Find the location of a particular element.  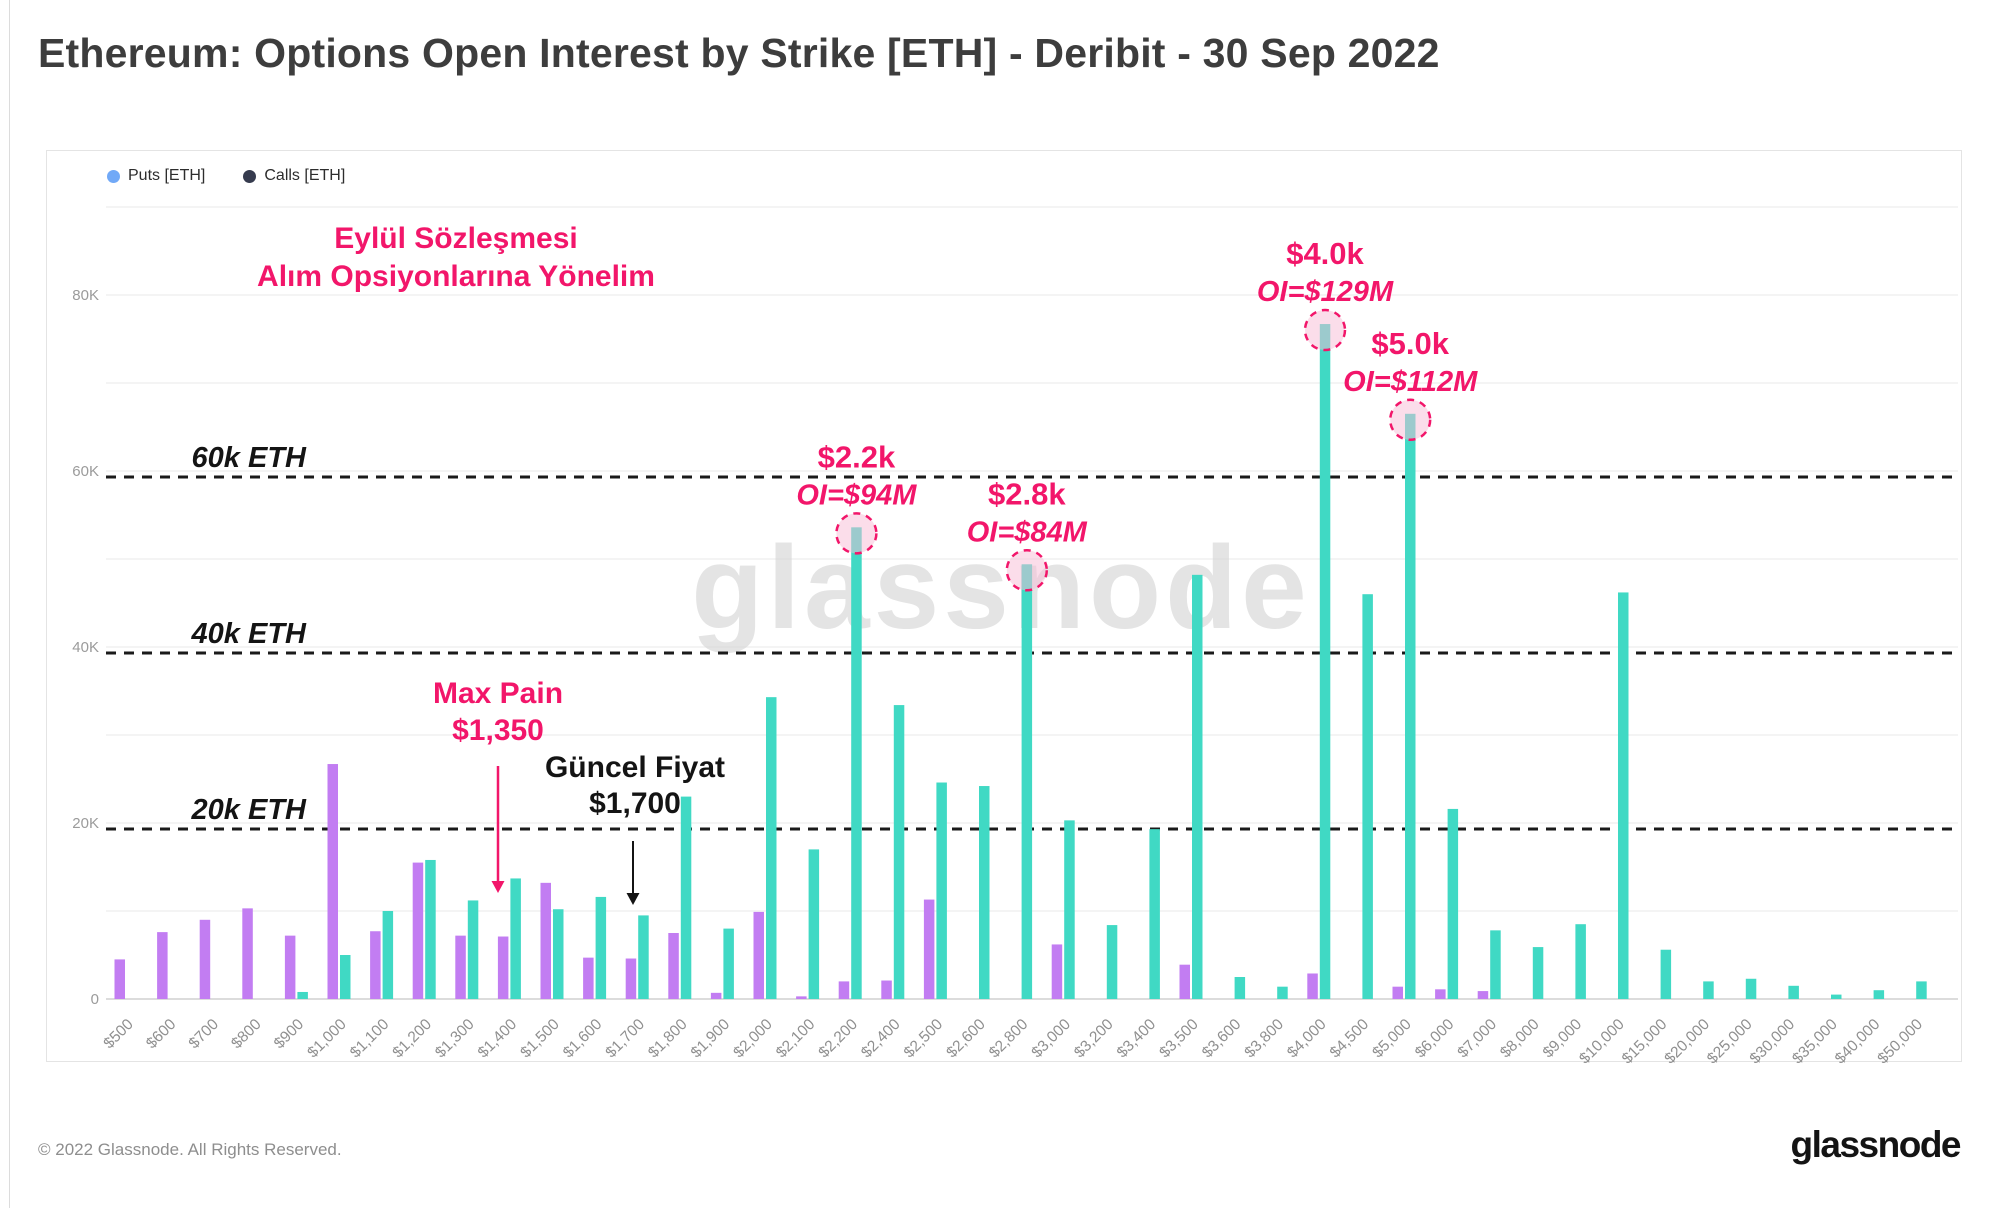

legend-item-calls: Calls [ETH] is located at coordinates (294, 176).